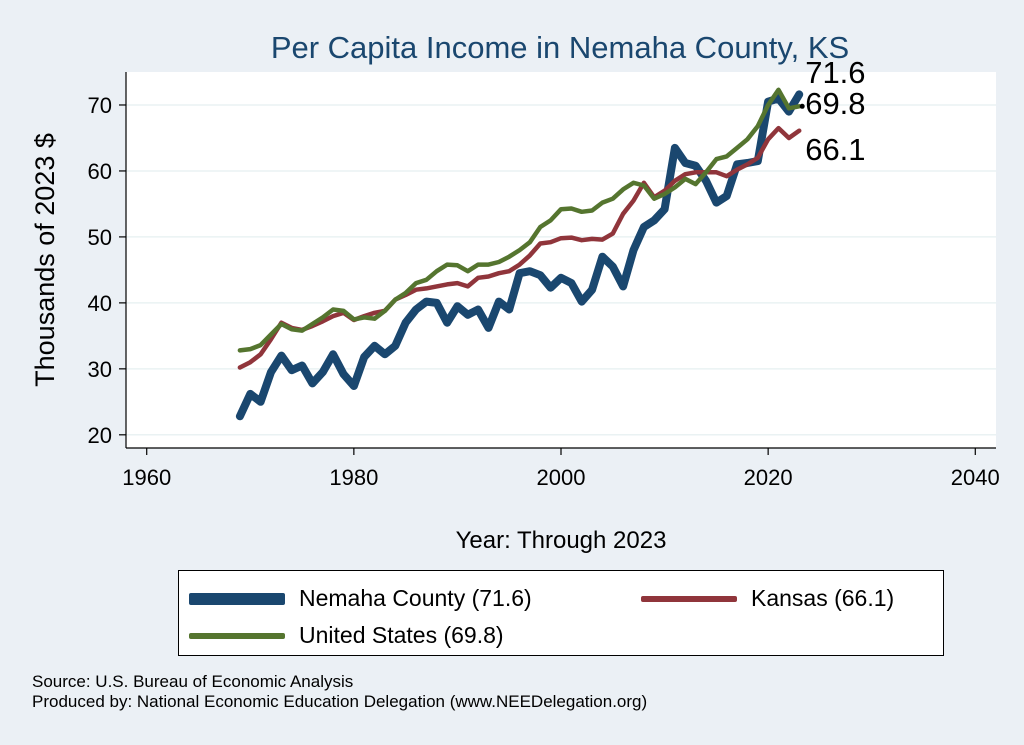 This screenshot has width=1024, height=745. What do you see at coordinates (561, 540) in the screenshot?
I see `x-axis-label: Year: Through 2023` at bounding box center [561, 540].